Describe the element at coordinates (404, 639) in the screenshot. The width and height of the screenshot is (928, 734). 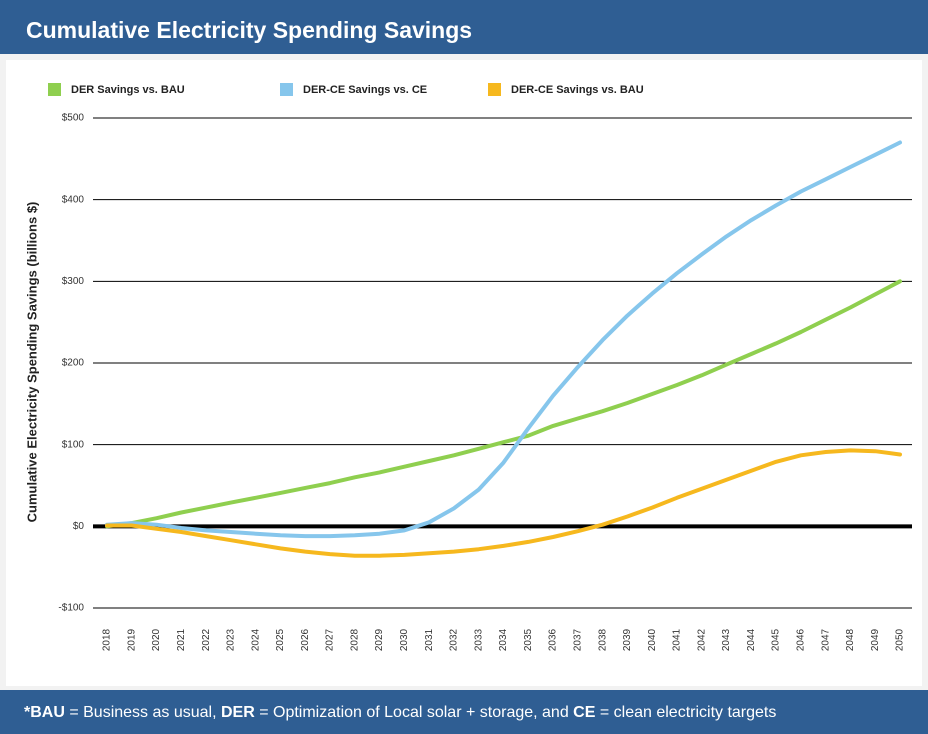
I see `x-tick-label: 2030` at that location.